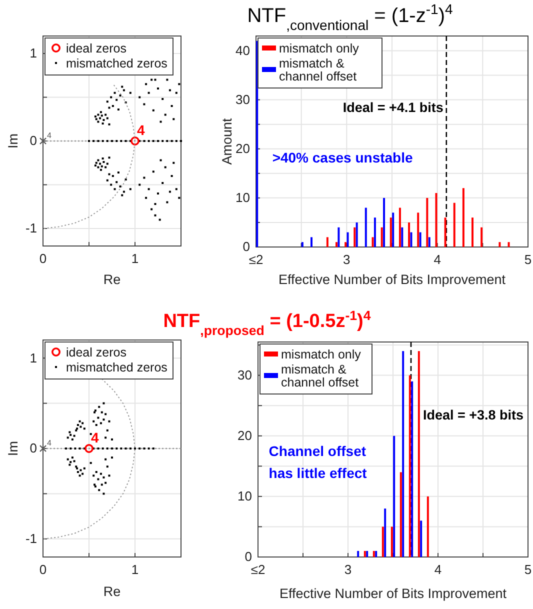 This screenshot has height=609, width=533. Describe the element at coordinates (473, 414) in the screenshot. I see `ref-line-label: Ideal = +3.8 bits` at that location.